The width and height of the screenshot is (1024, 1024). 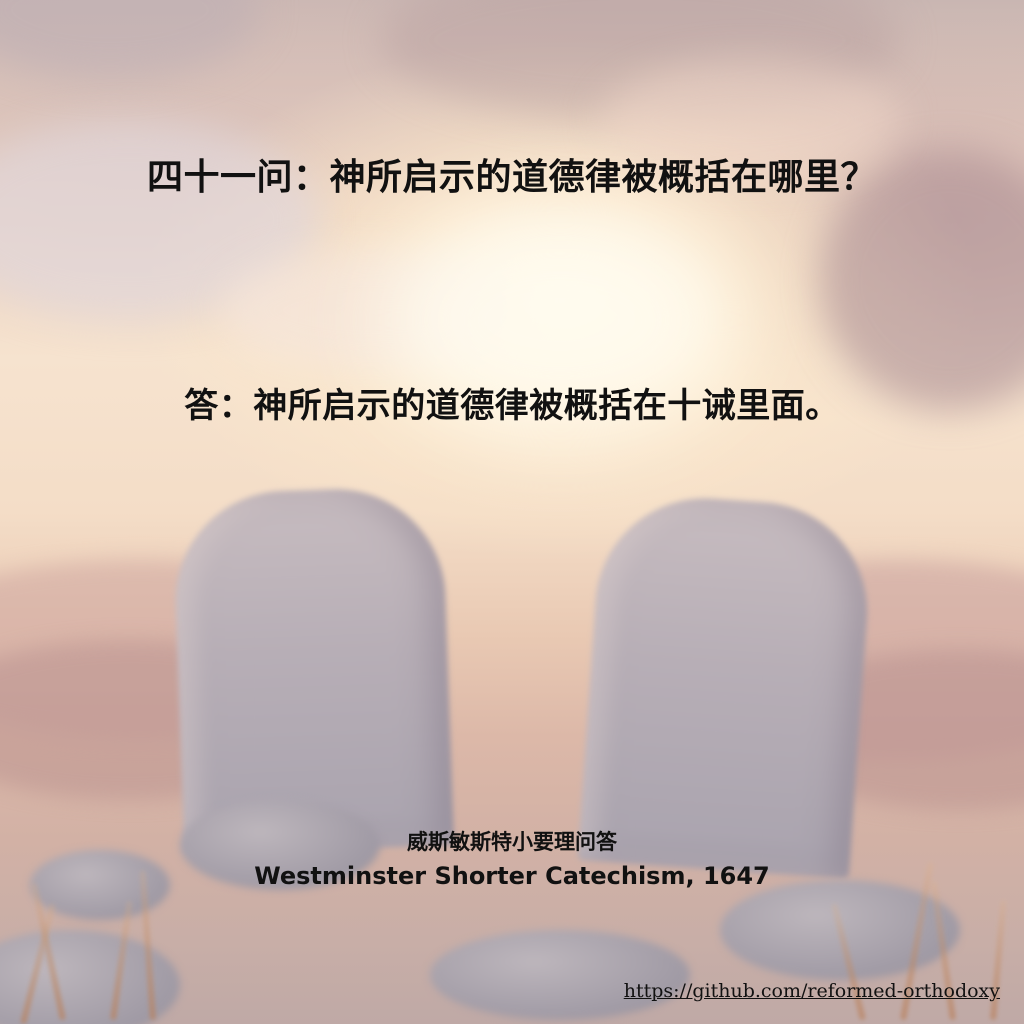 I want to click on catechism-answer: 答：神所启示的道德律被概括在十诫里面。, so click(x=512, y=406).